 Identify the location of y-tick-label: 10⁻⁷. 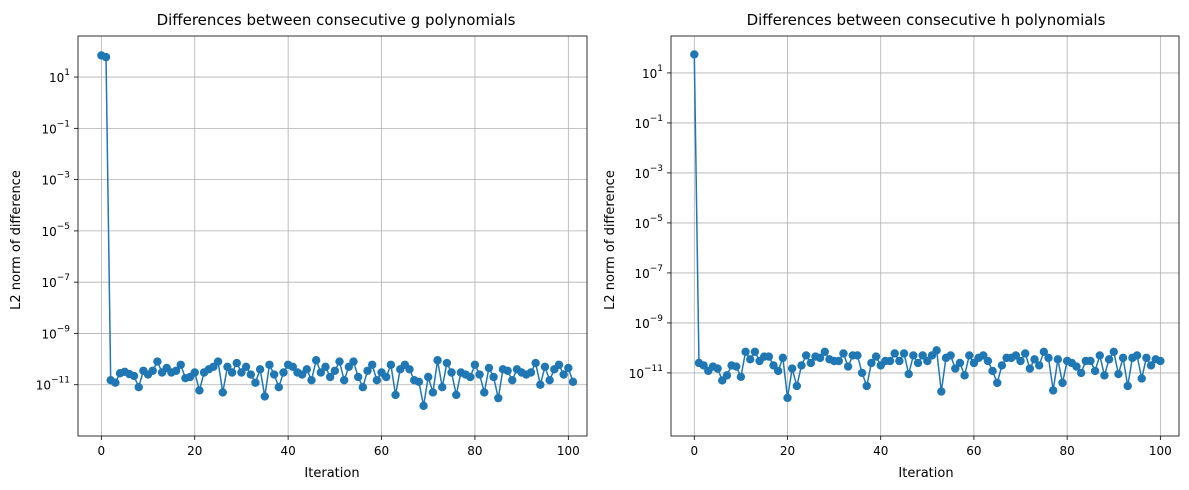
(55, 281).